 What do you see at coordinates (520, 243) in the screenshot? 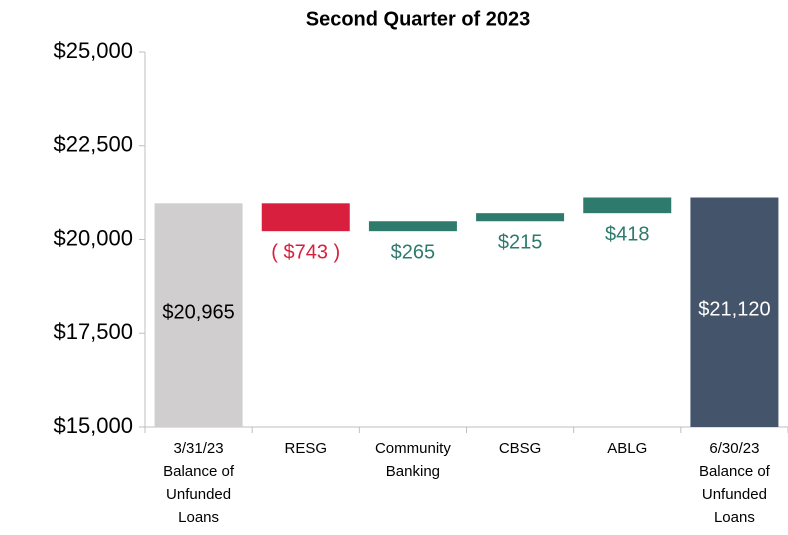
I see `value-label: $215` at bounding box center [520, 243].